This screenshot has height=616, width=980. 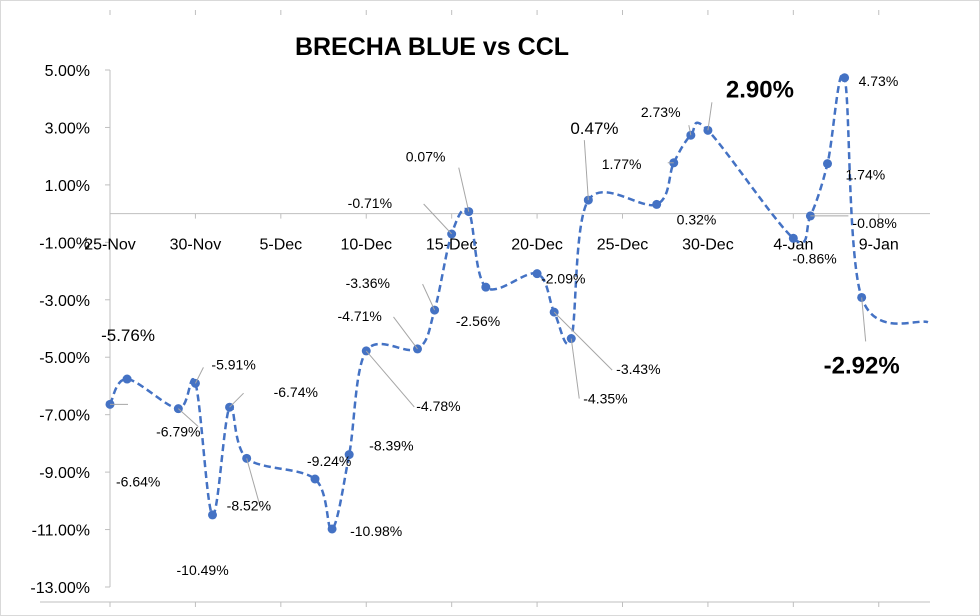 I want to click on data-label: -2.92%, so click(x=862, y=365).